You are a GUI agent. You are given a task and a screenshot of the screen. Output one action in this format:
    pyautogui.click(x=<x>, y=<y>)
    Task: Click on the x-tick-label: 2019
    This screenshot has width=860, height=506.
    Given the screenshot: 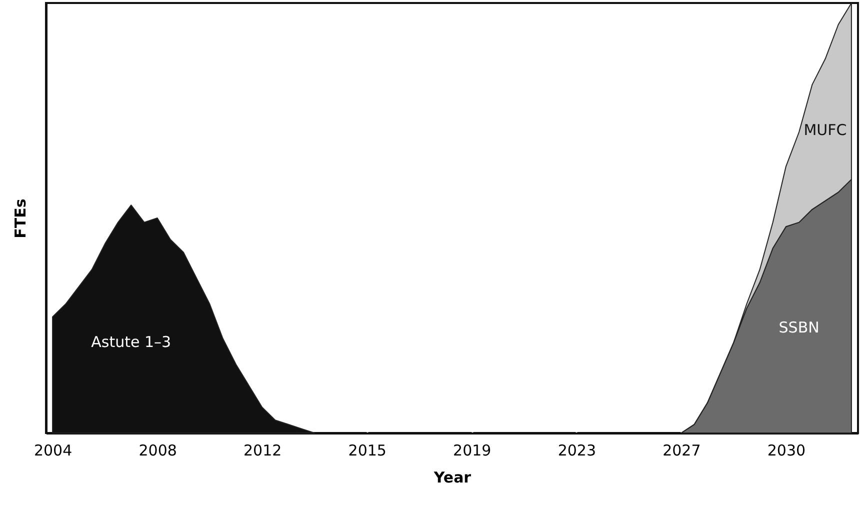 What is the action you would take?
    pyautogui.click(x=472, y=451)
    